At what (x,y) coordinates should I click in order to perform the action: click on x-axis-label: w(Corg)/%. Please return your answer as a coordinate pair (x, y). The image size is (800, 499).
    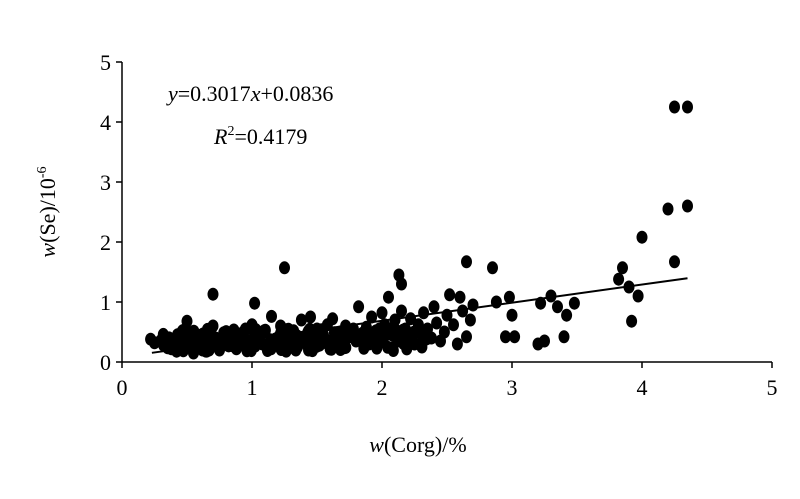
    Looking at the image, I should click on (417, 444).